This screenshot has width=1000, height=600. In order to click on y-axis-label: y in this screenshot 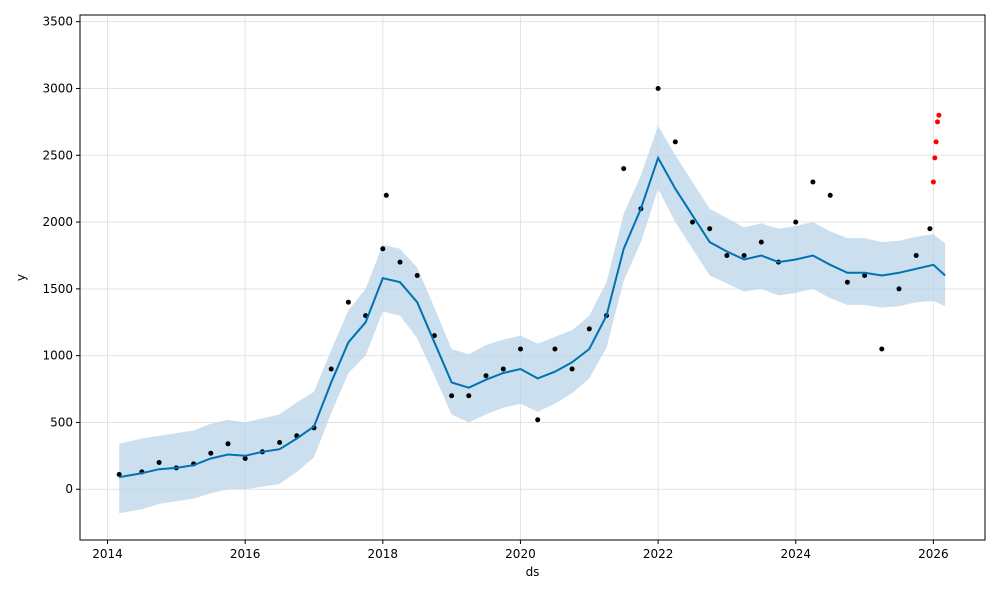, I will do `click(21, 277)`.